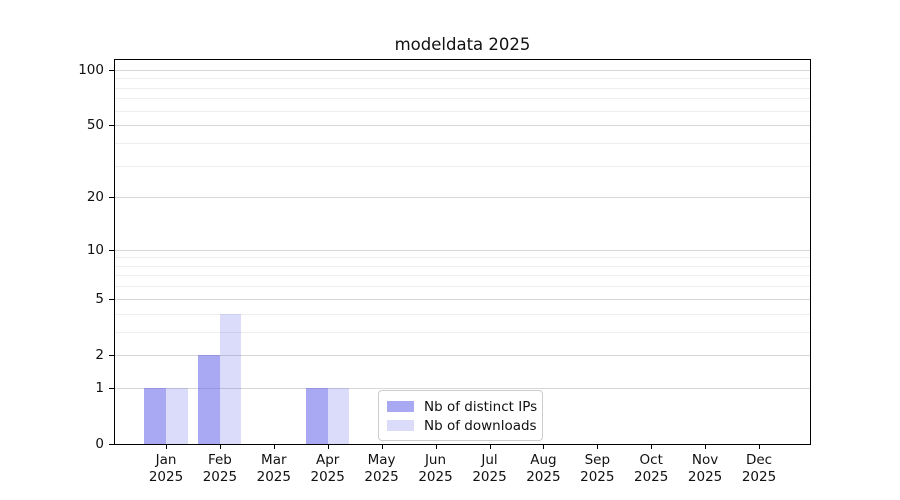  What do you see at coordinates (273, 468) in the screenshot?
I see `x-tick-label: Mar 2025` at bounding box center [273, 468].